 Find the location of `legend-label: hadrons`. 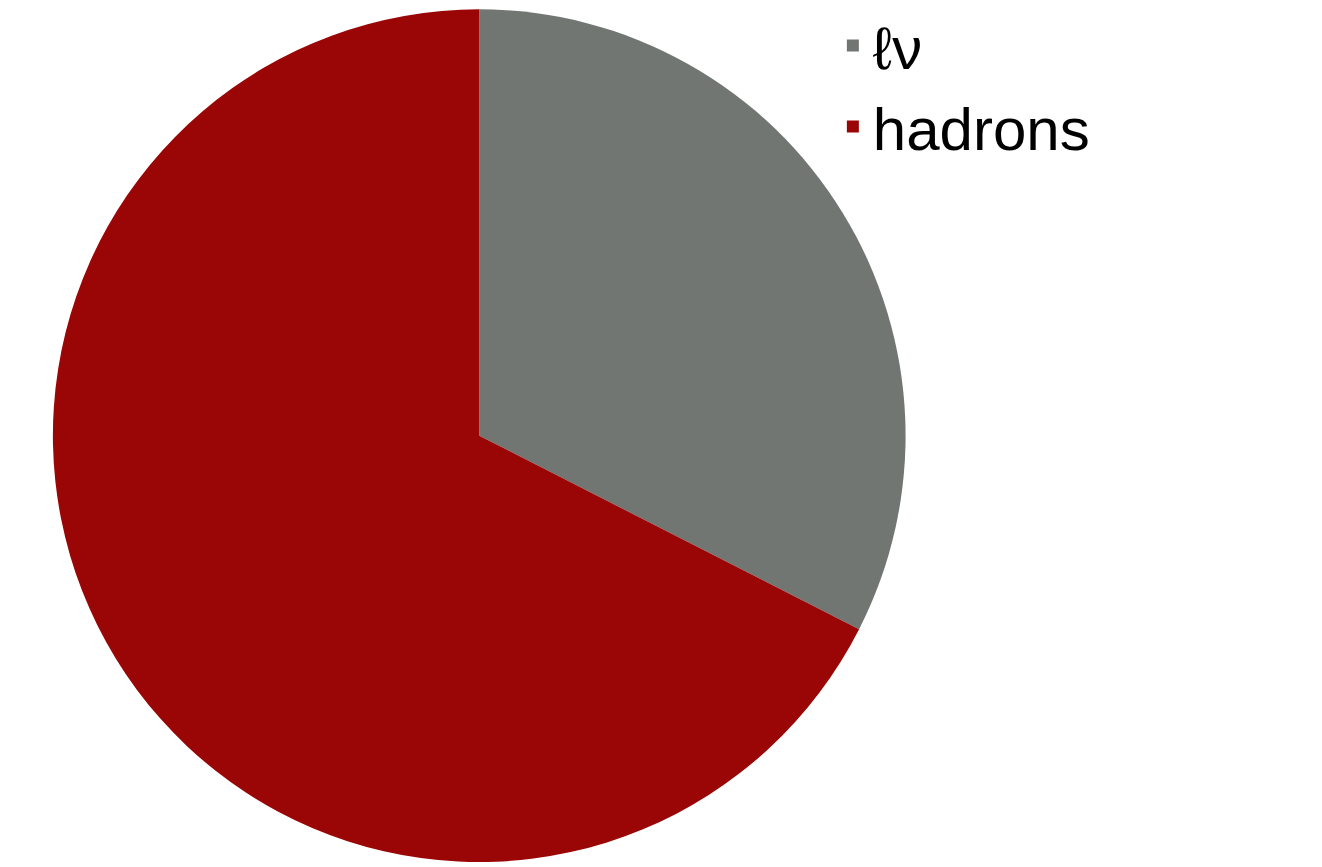

legend-label: hadrons is located at coordinates (981, 129).